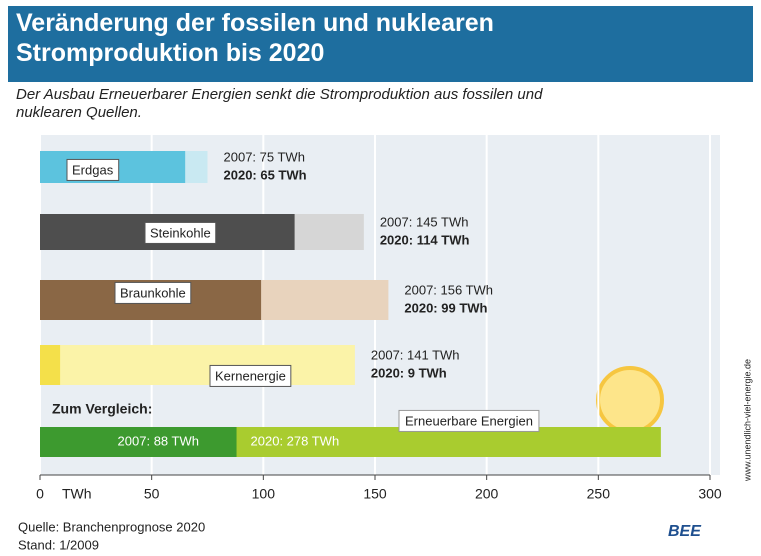  I want to click on source: Quelle: Branchenprognose 2020, so click(111, 526).